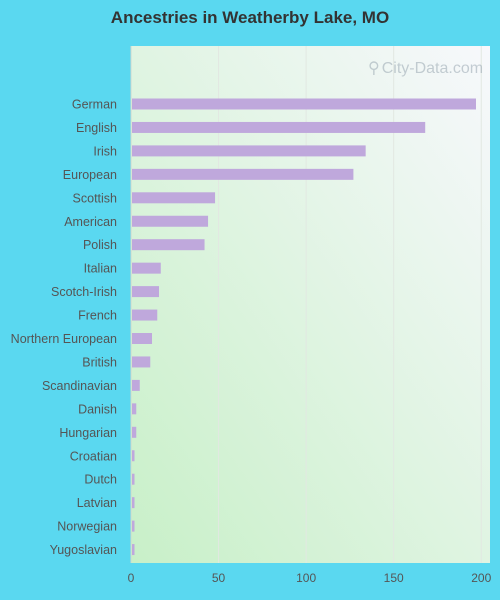 This screenshot has height=600, width=500. I want to click on bar-norwegian, so click(133, 526).